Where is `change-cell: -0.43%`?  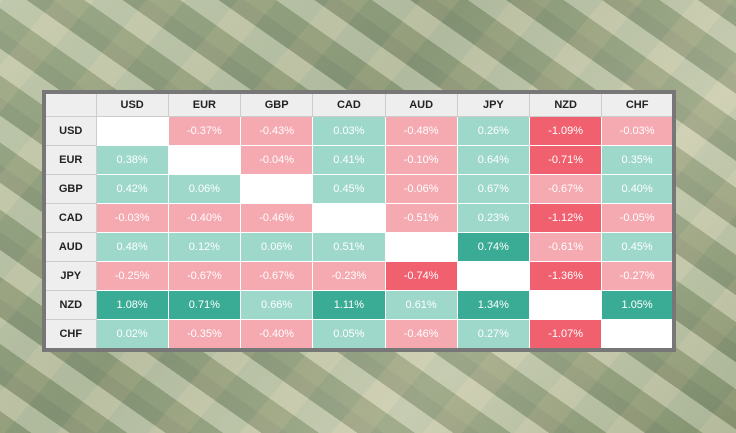 change-cell: -0.43% is located at coordinates (276, 131).